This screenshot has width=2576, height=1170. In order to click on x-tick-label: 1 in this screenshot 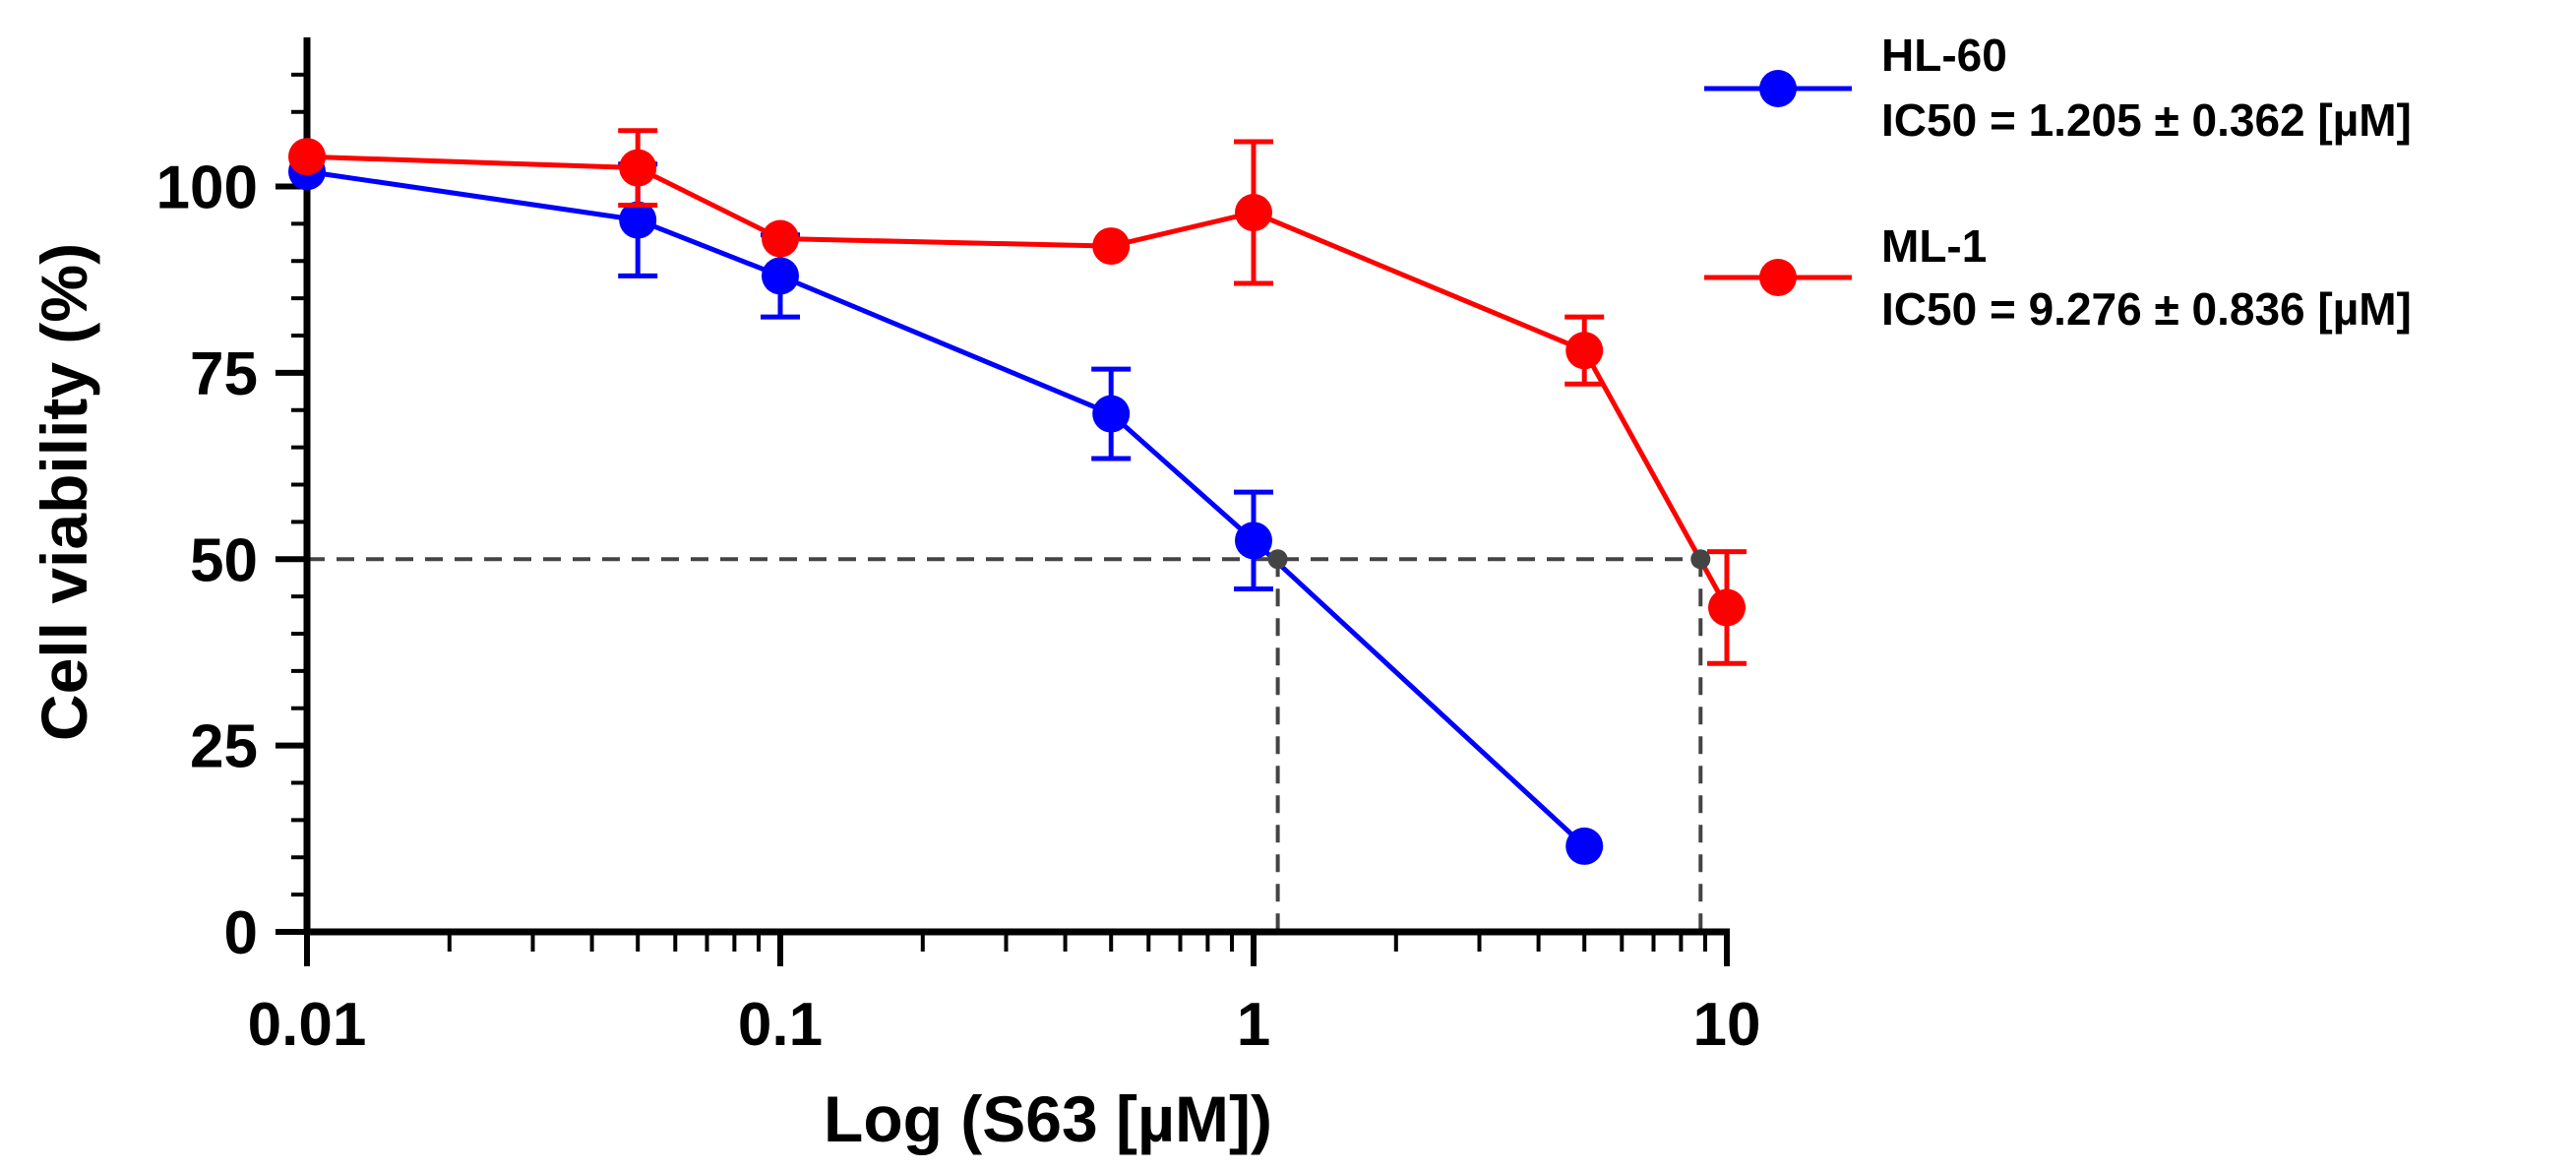, I will do `click(1253, 1025)`.